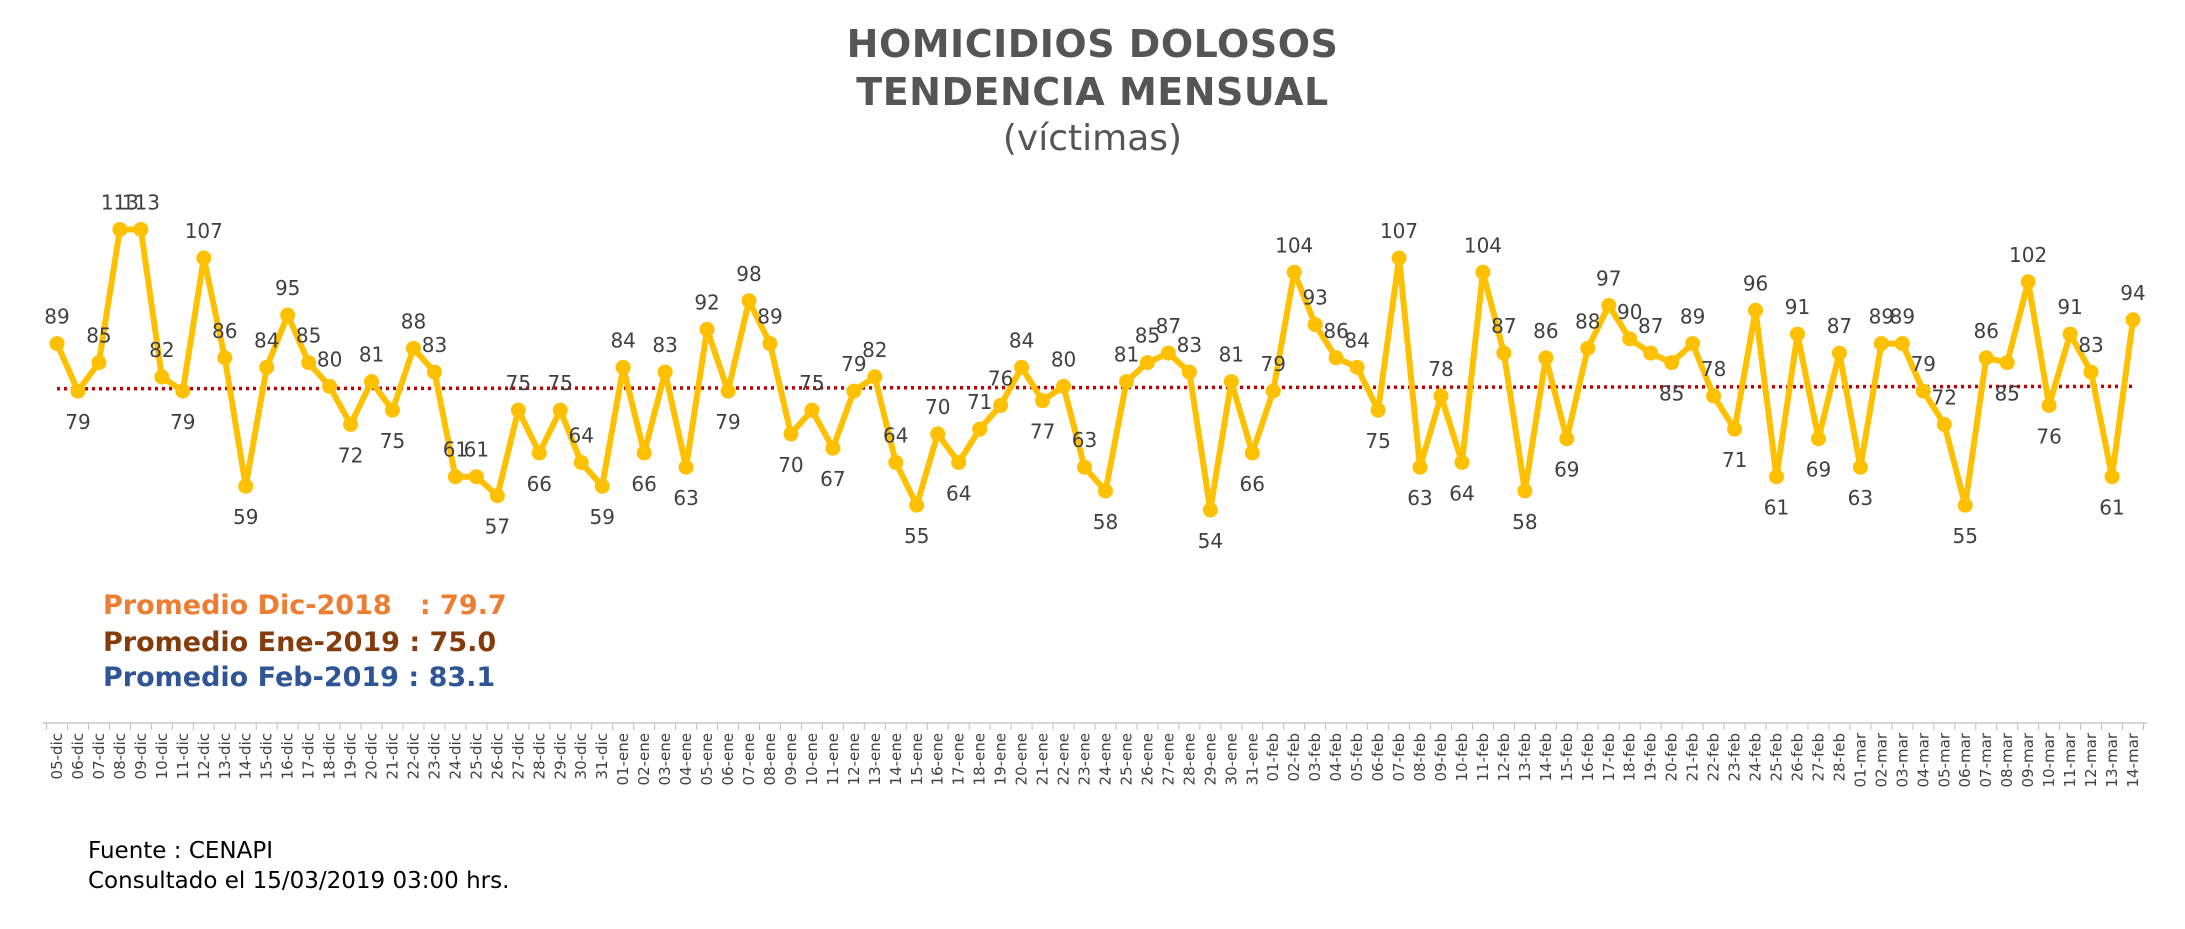 This screenshot has width=2185, height=929. What do you see at coordinates (539, 484) in the screenshot?
I see `data-label: 66` at bounding box center [539, 484].